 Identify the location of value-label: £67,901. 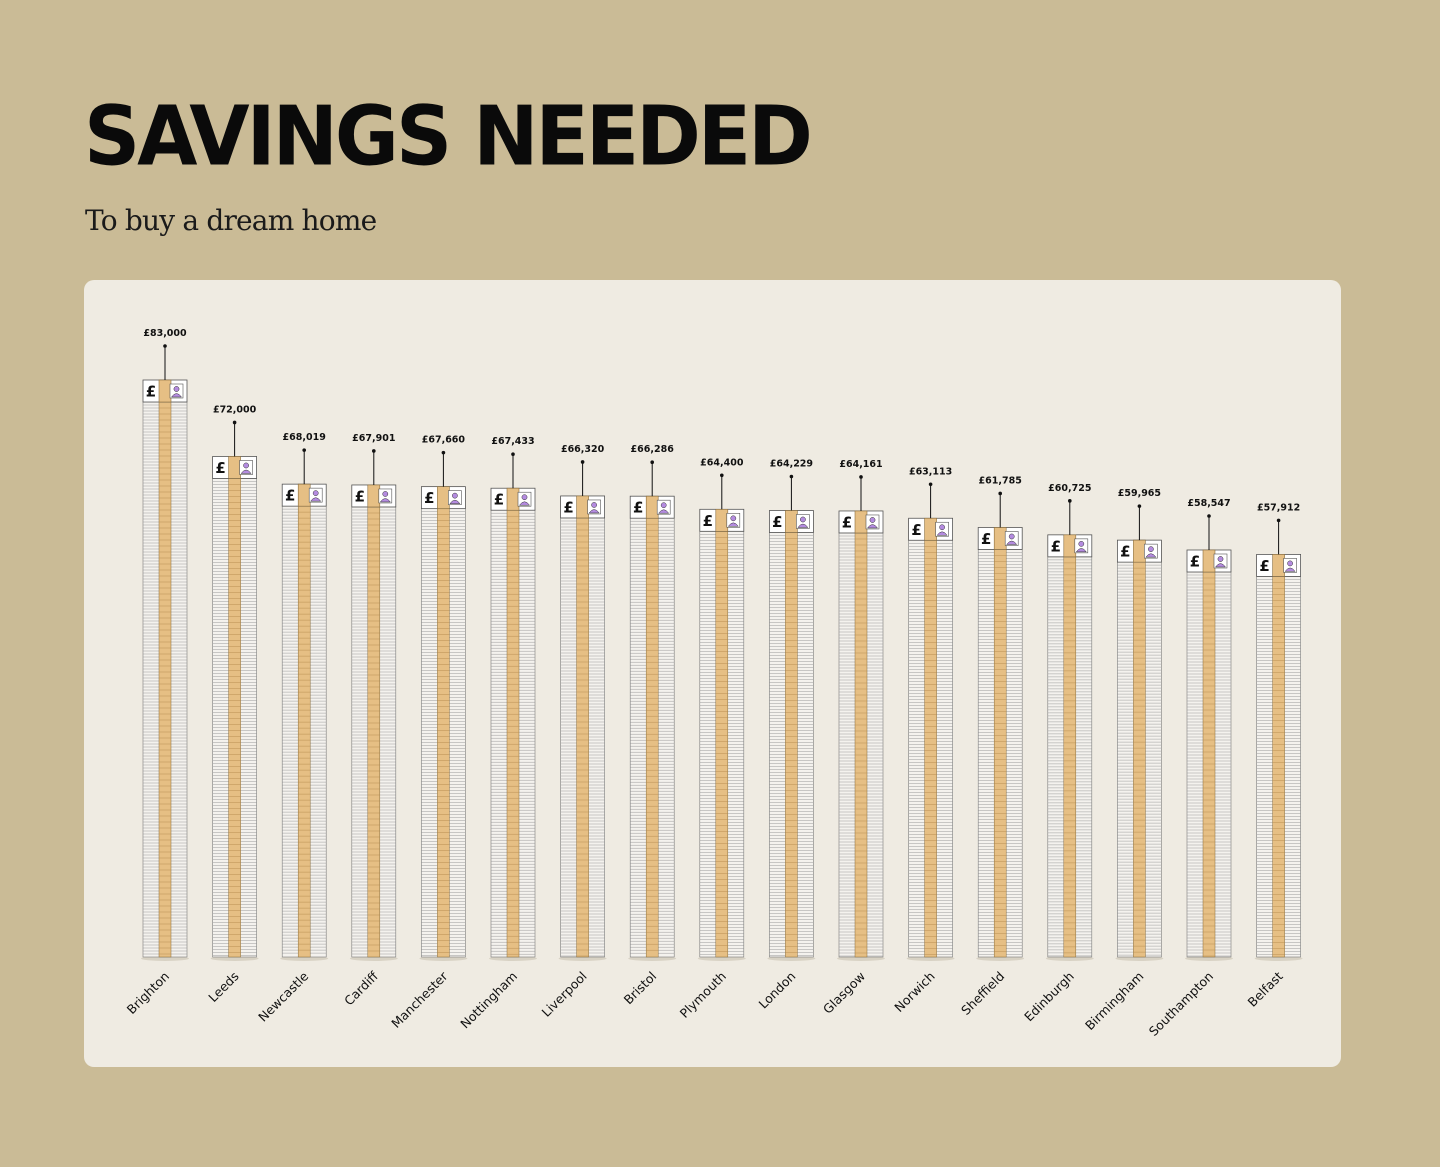
(373, 438).